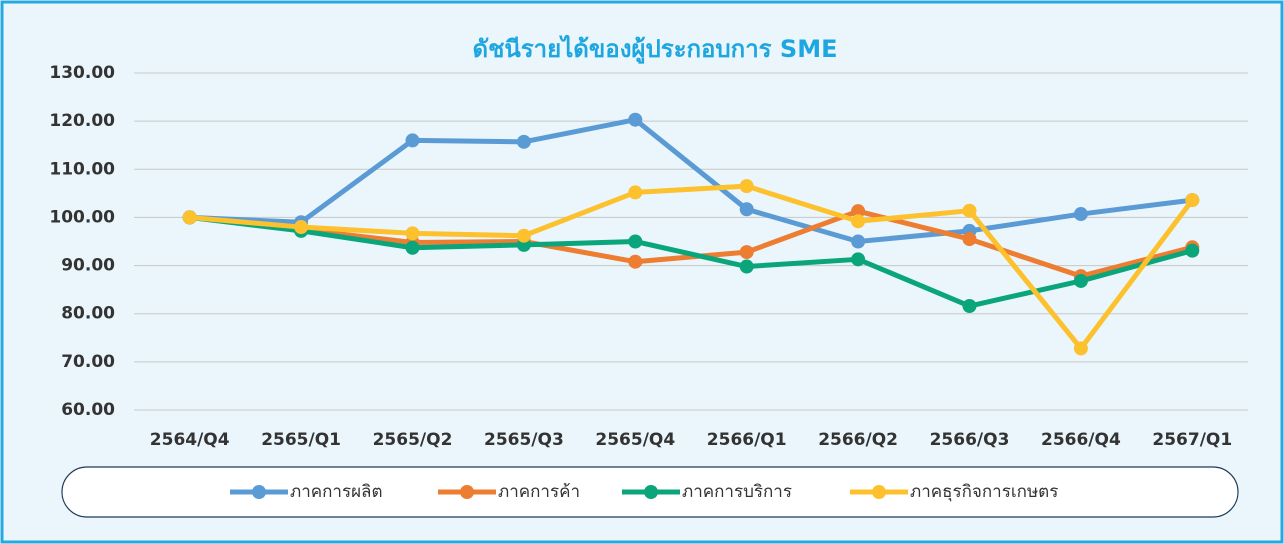 The image size is (1284, 544). I want to click on legend-label: ภาคการค้า, so click(539, 492).